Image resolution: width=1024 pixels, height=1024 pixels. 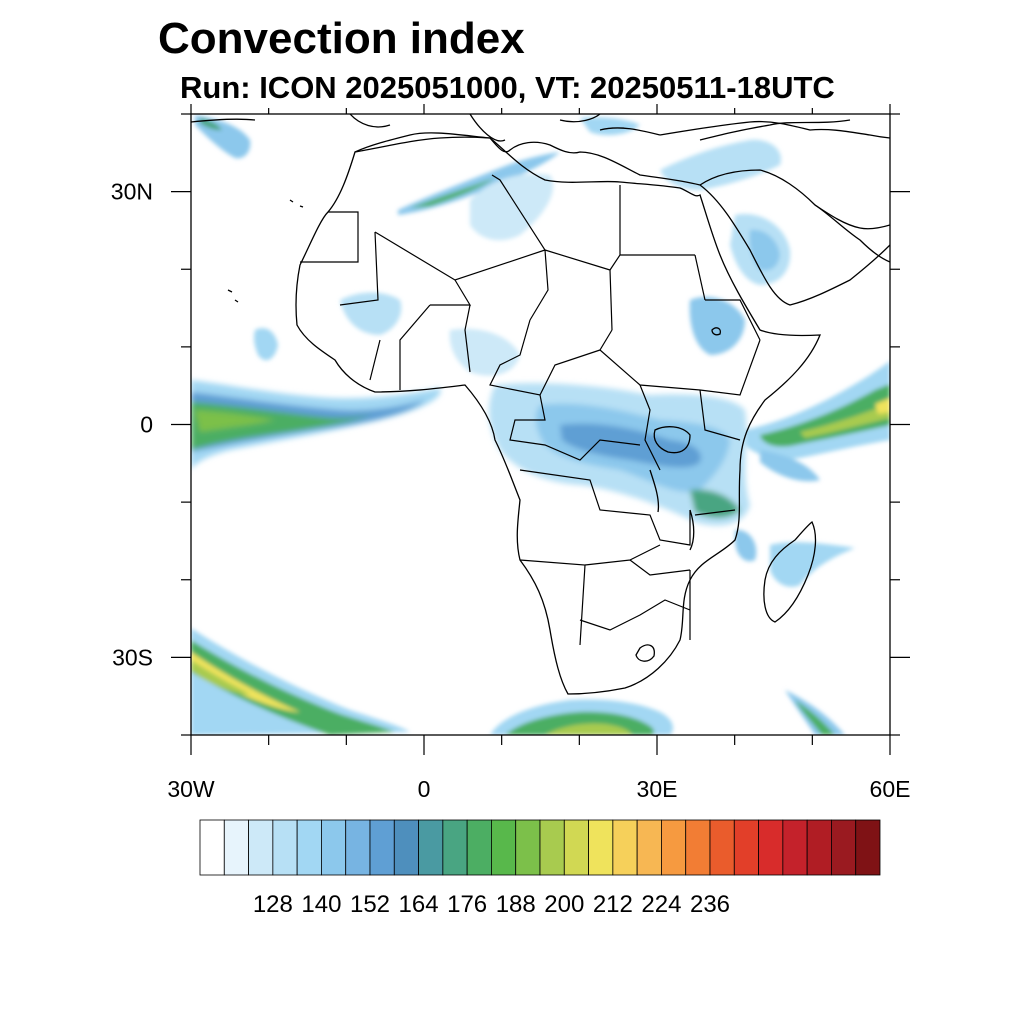 I want to click on border-west-africa, so click(x=420, y=347).